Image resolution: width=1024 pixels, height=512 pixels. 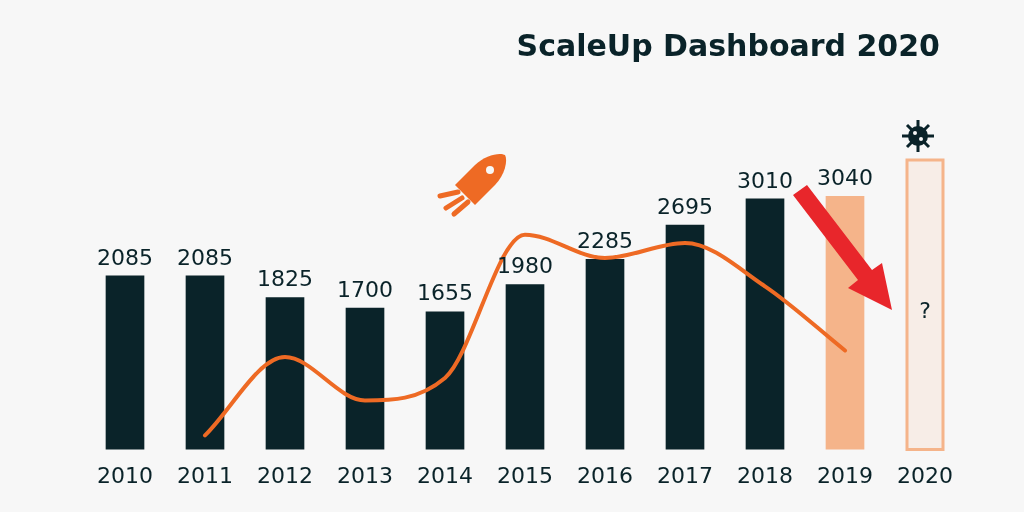 What do you see at coordinates (365, 289) in the screenshot?
I see `data-label: 1700` at bounding box center [365, 289].